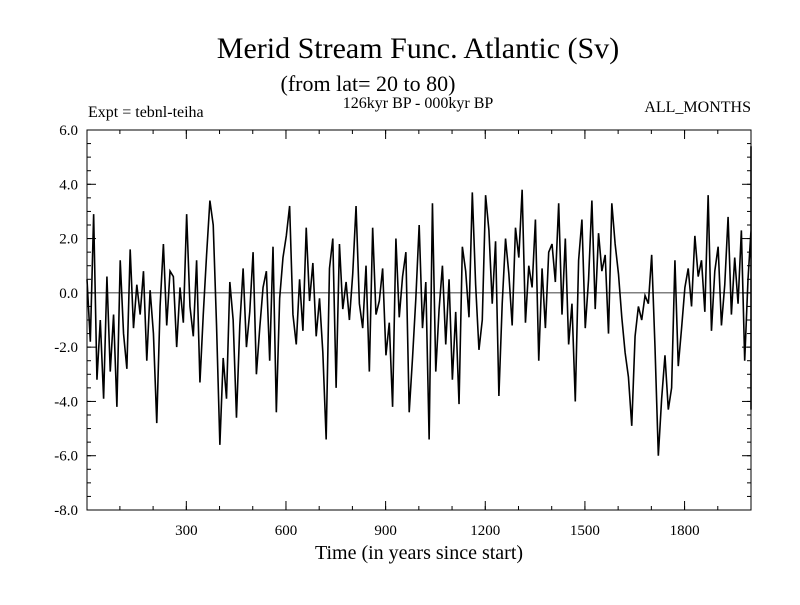 This screenshot has width=800, height=605. Describe the element at coordinates (66, 348) in the screenshot. I see `y-tick-label: -2.0` at that location.